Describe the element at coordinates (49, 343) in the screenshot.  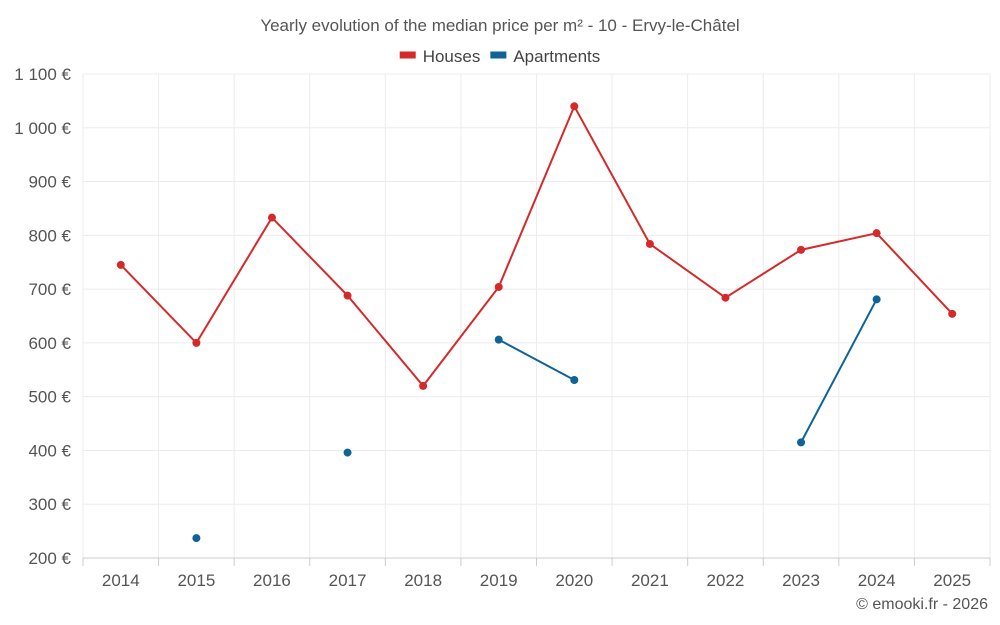
I see `y-tick-label: 600 €` at that location.